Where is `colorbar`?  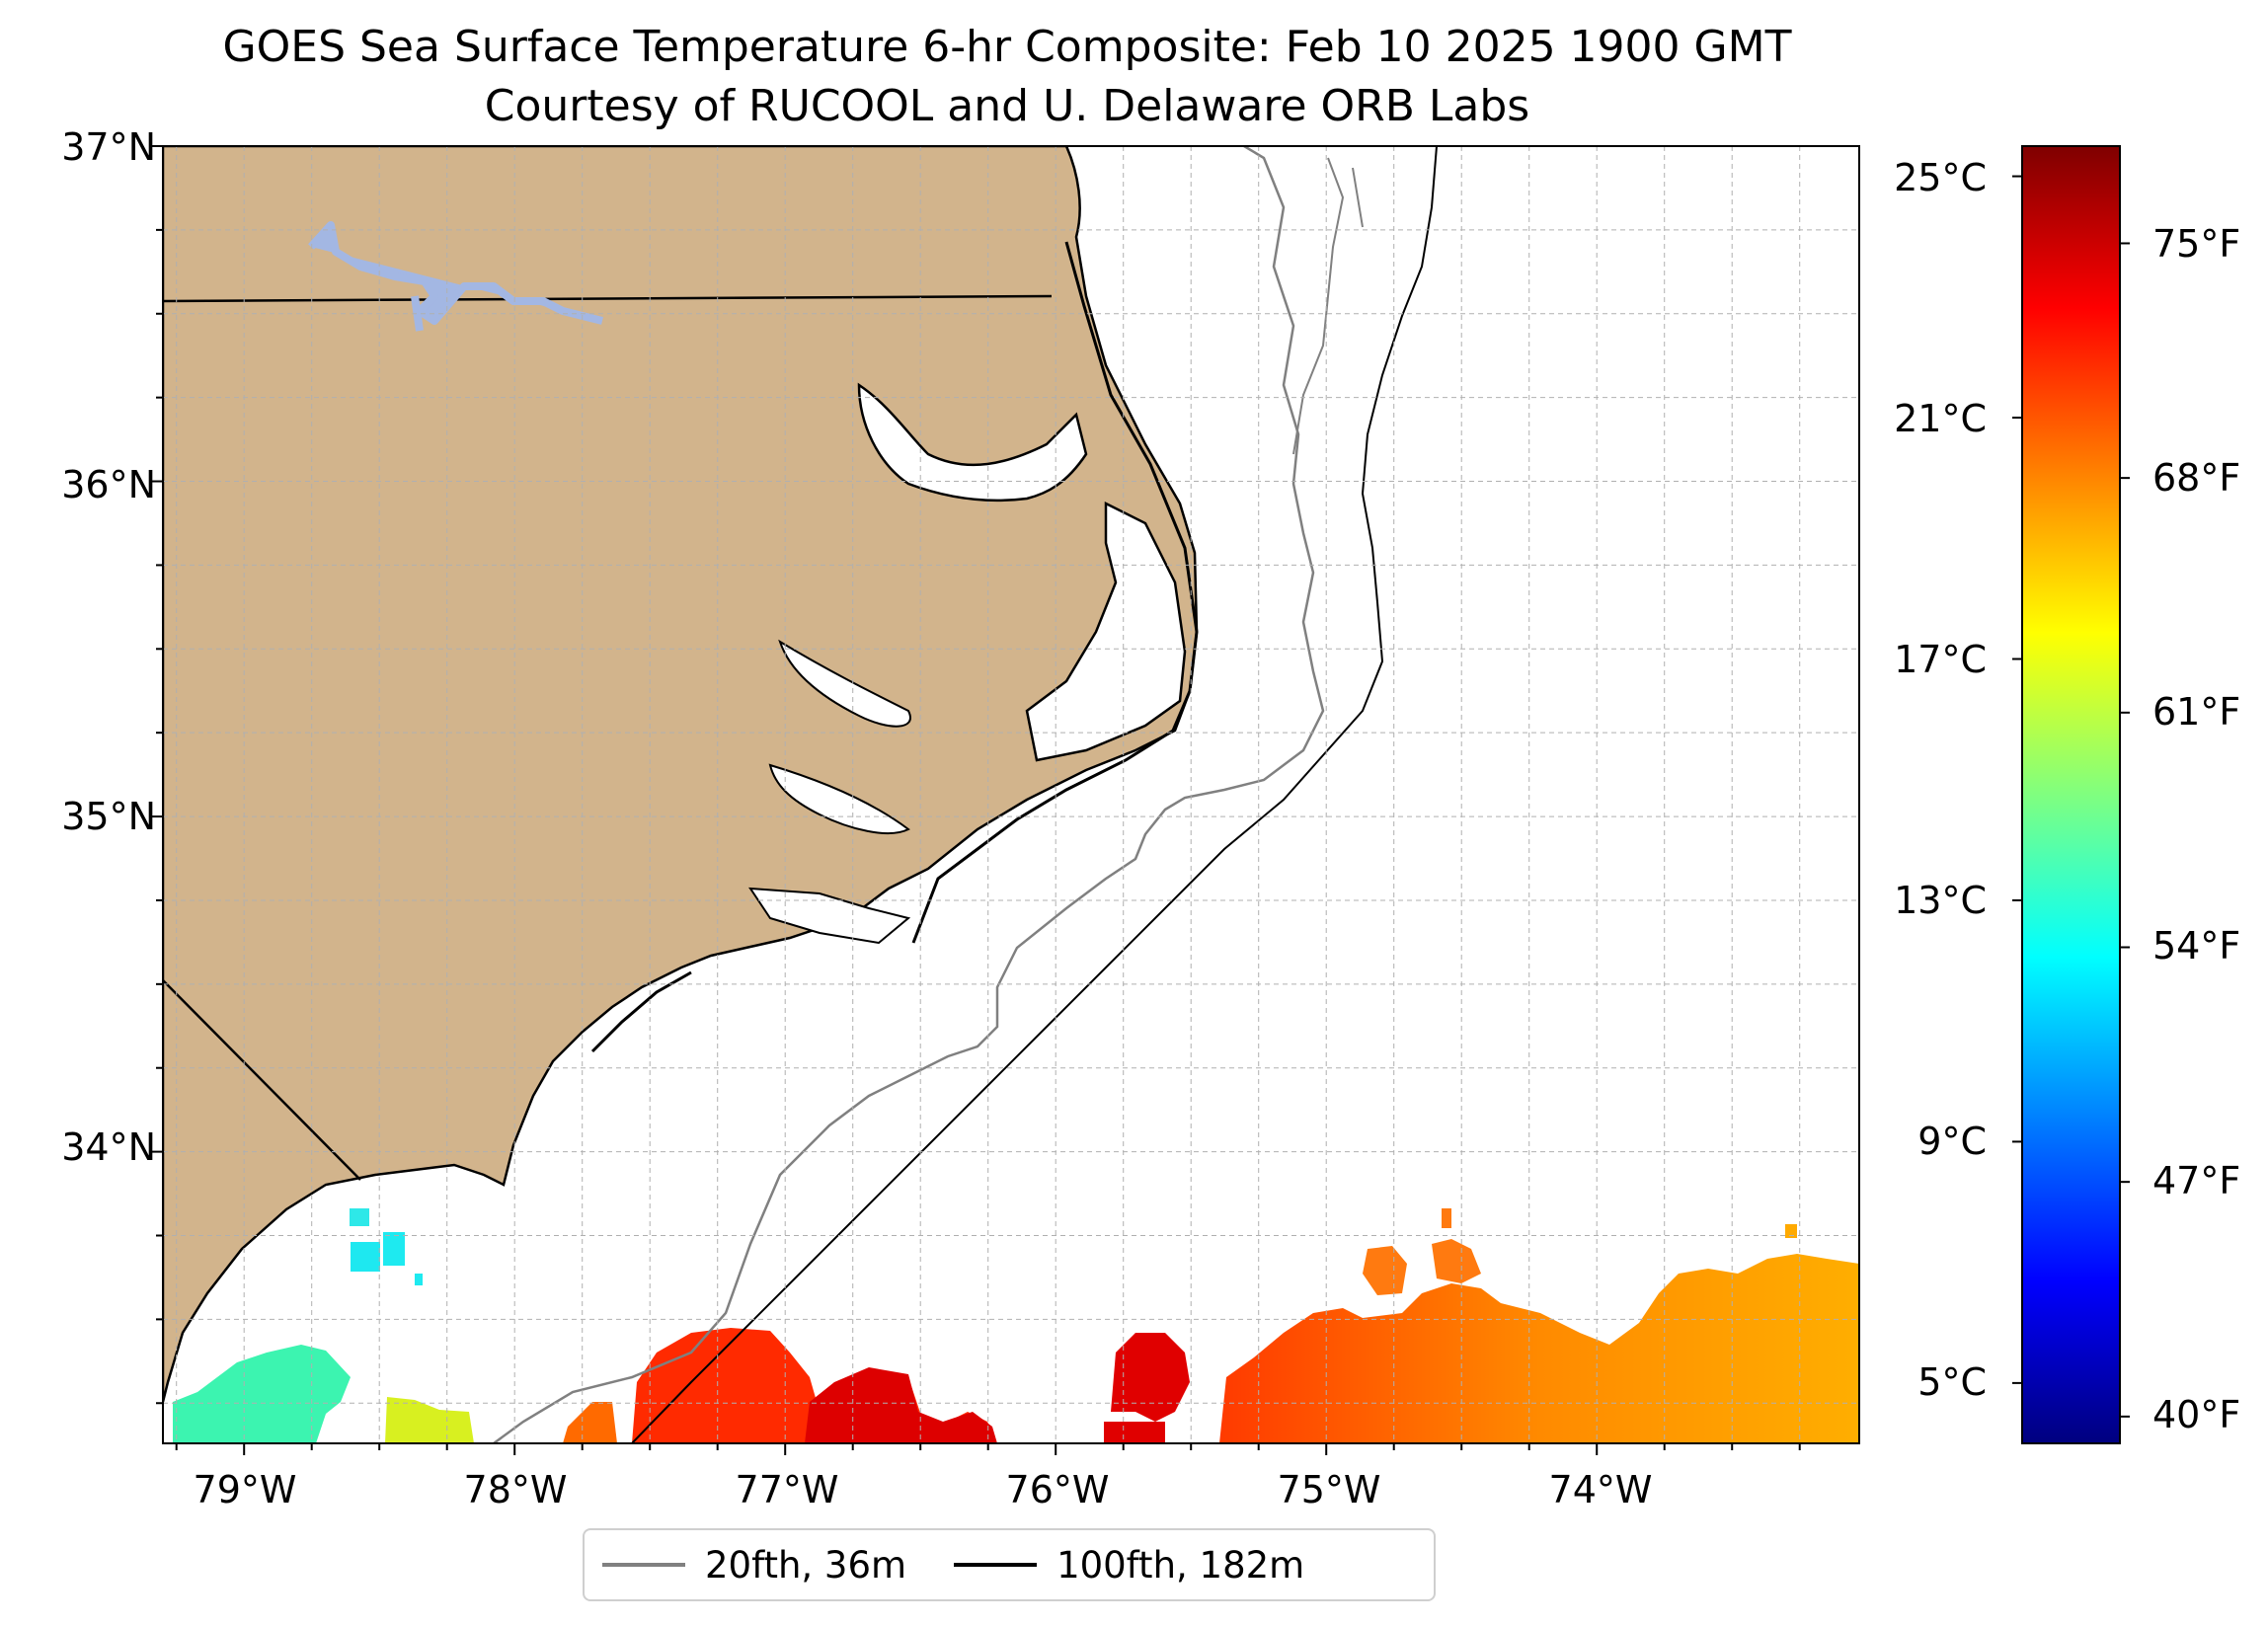
colorbar is located at coordinates (2071, 794).